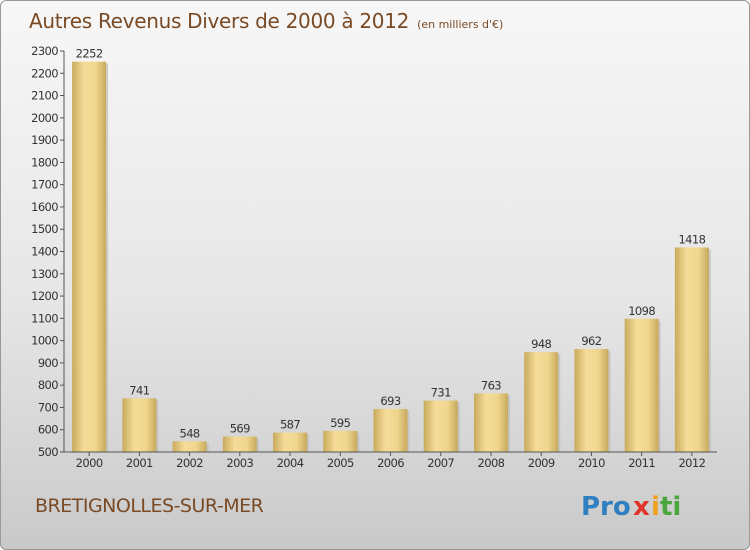 This screenshot has width=750, height=550. What do you see at coordinates (641, 385) in the screenshot?
I see `bar-2011` at bounding box center [641, 385].